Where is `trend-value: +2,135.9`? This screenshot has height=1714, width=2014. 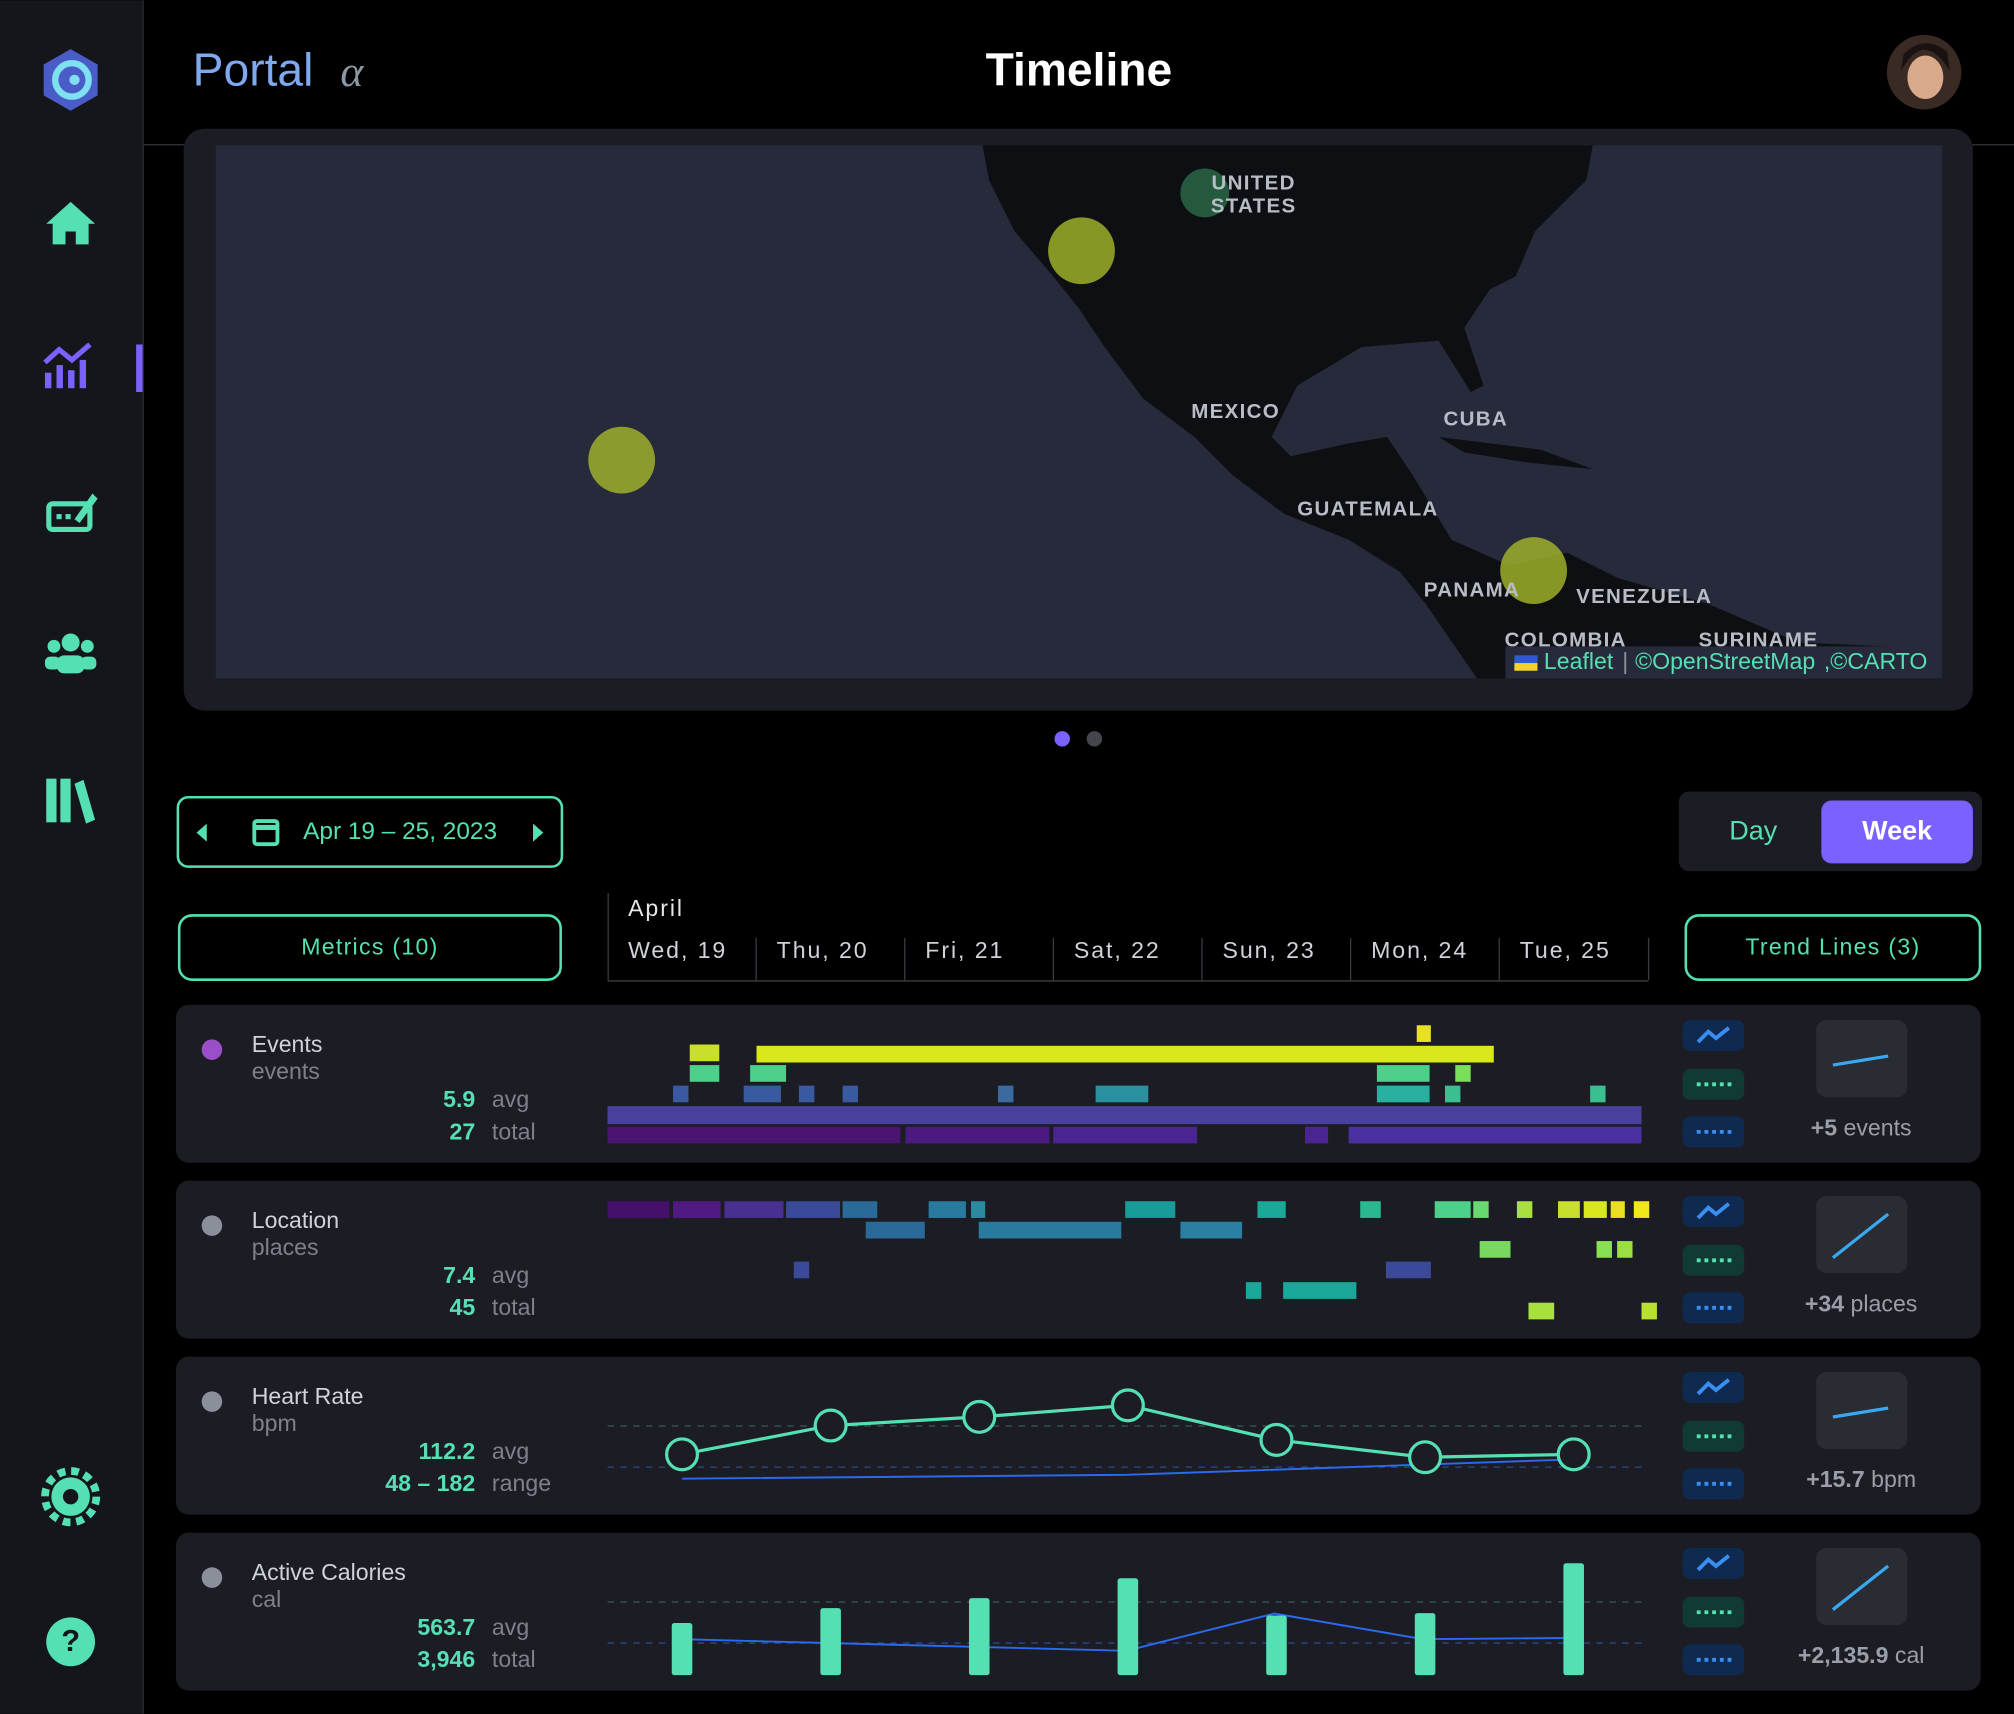
trend-value: +2,135.9 is located at coordinates (1843, 1655).